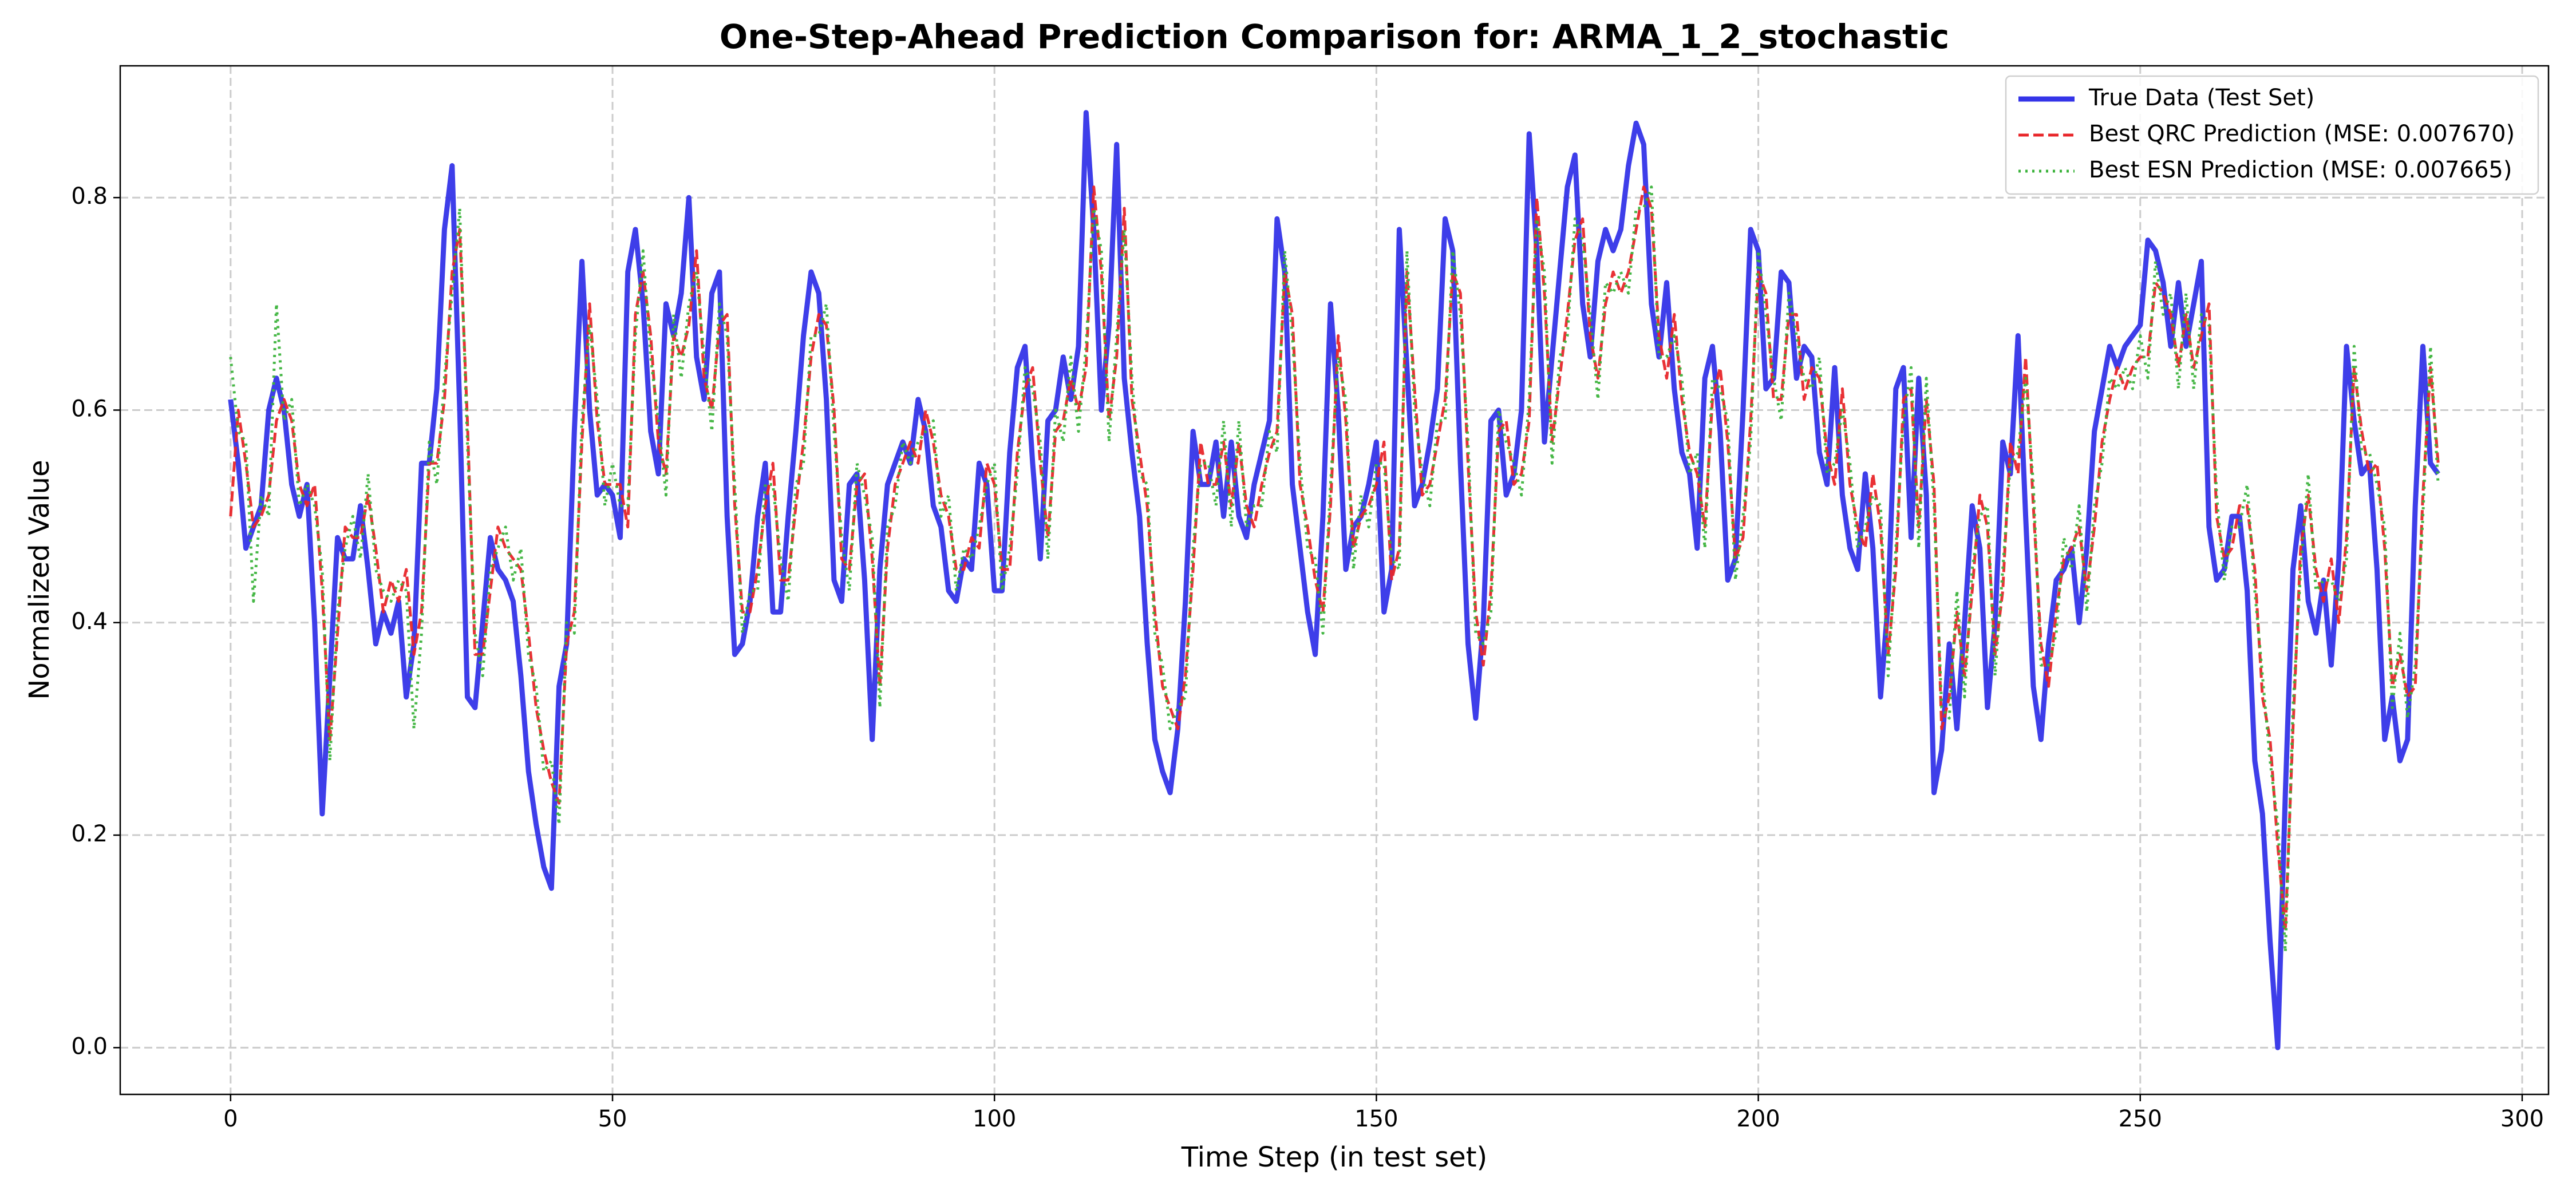  I want to click on legend-label: Best ESN Prediction (MSE: 0.007665), so click(2300, 170).